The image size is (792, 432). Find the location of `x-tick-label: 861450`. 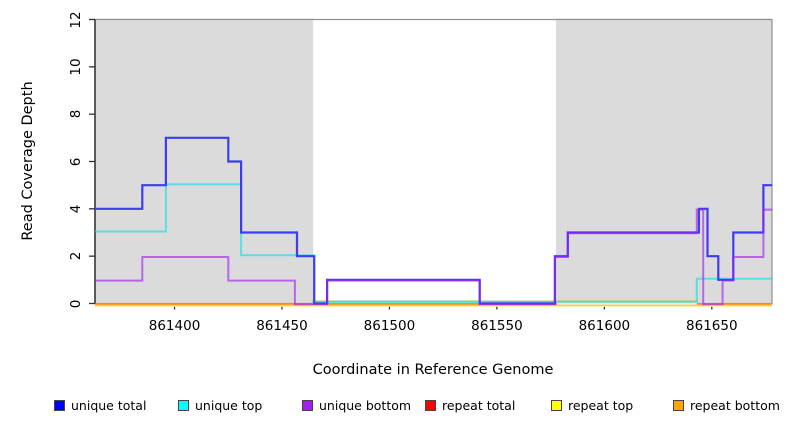

x-tick-label: 861450 is located at coordinates (282, 326).